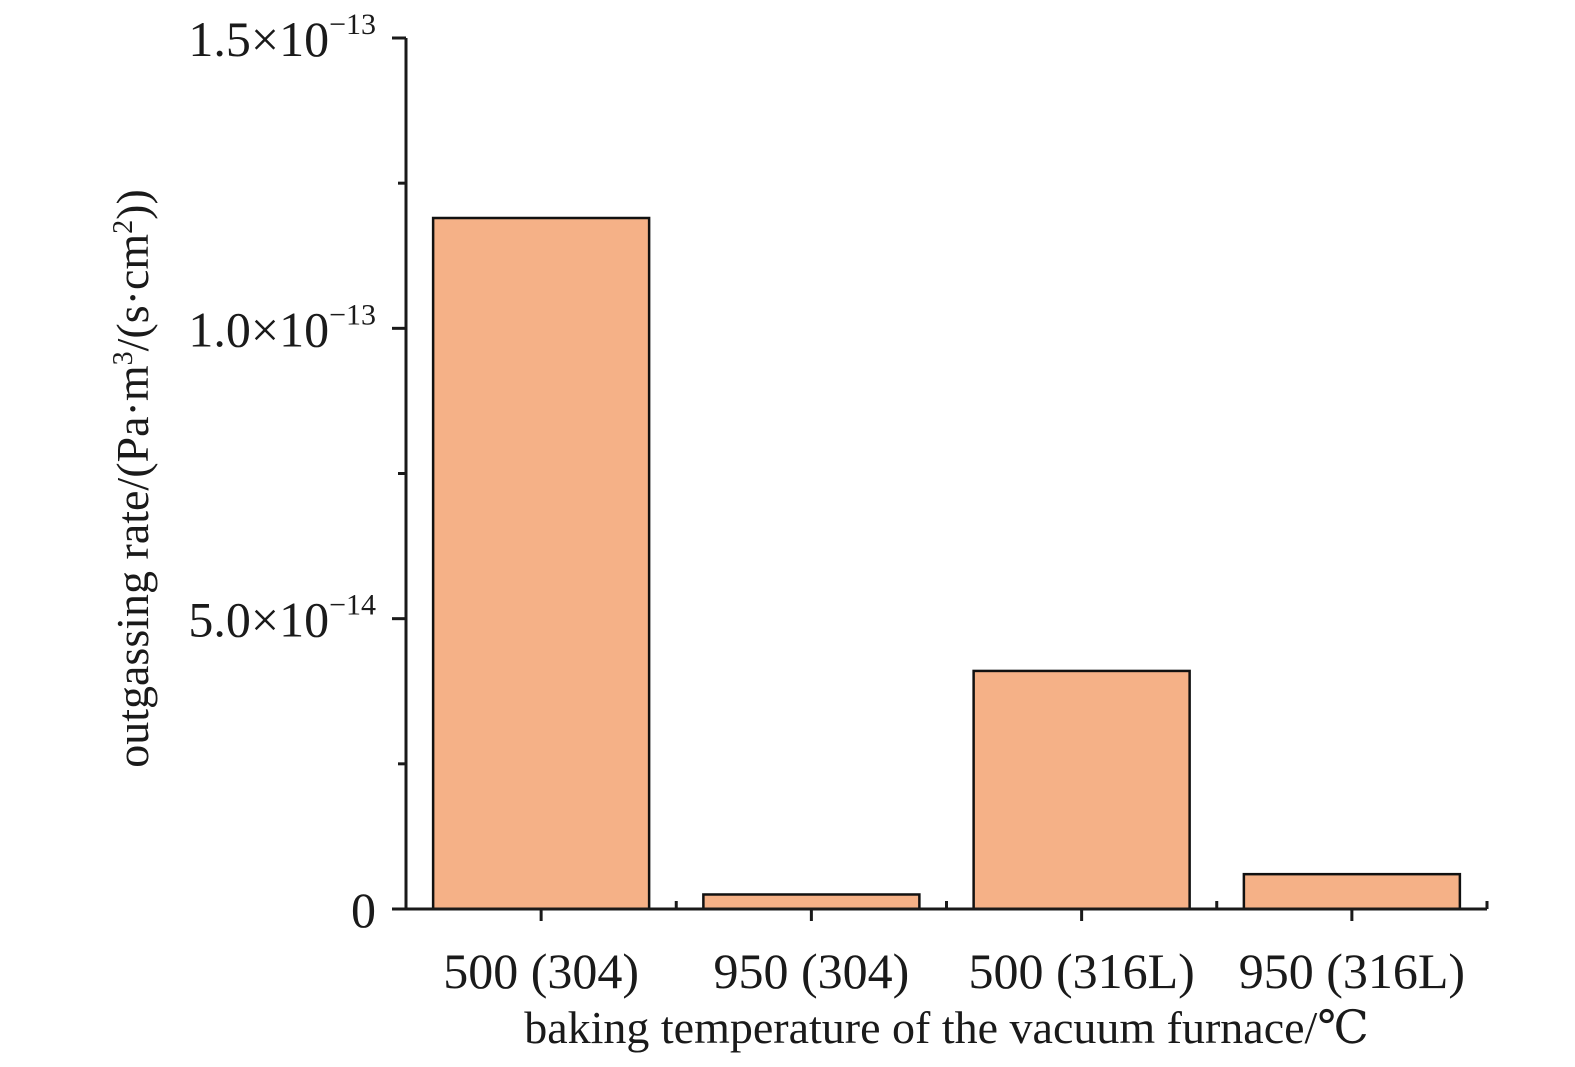  What do you see at coordinates (541, 971) in the screenshot?
I see `x-tick-label: 500 (304)` at bounding box center [541, 971].